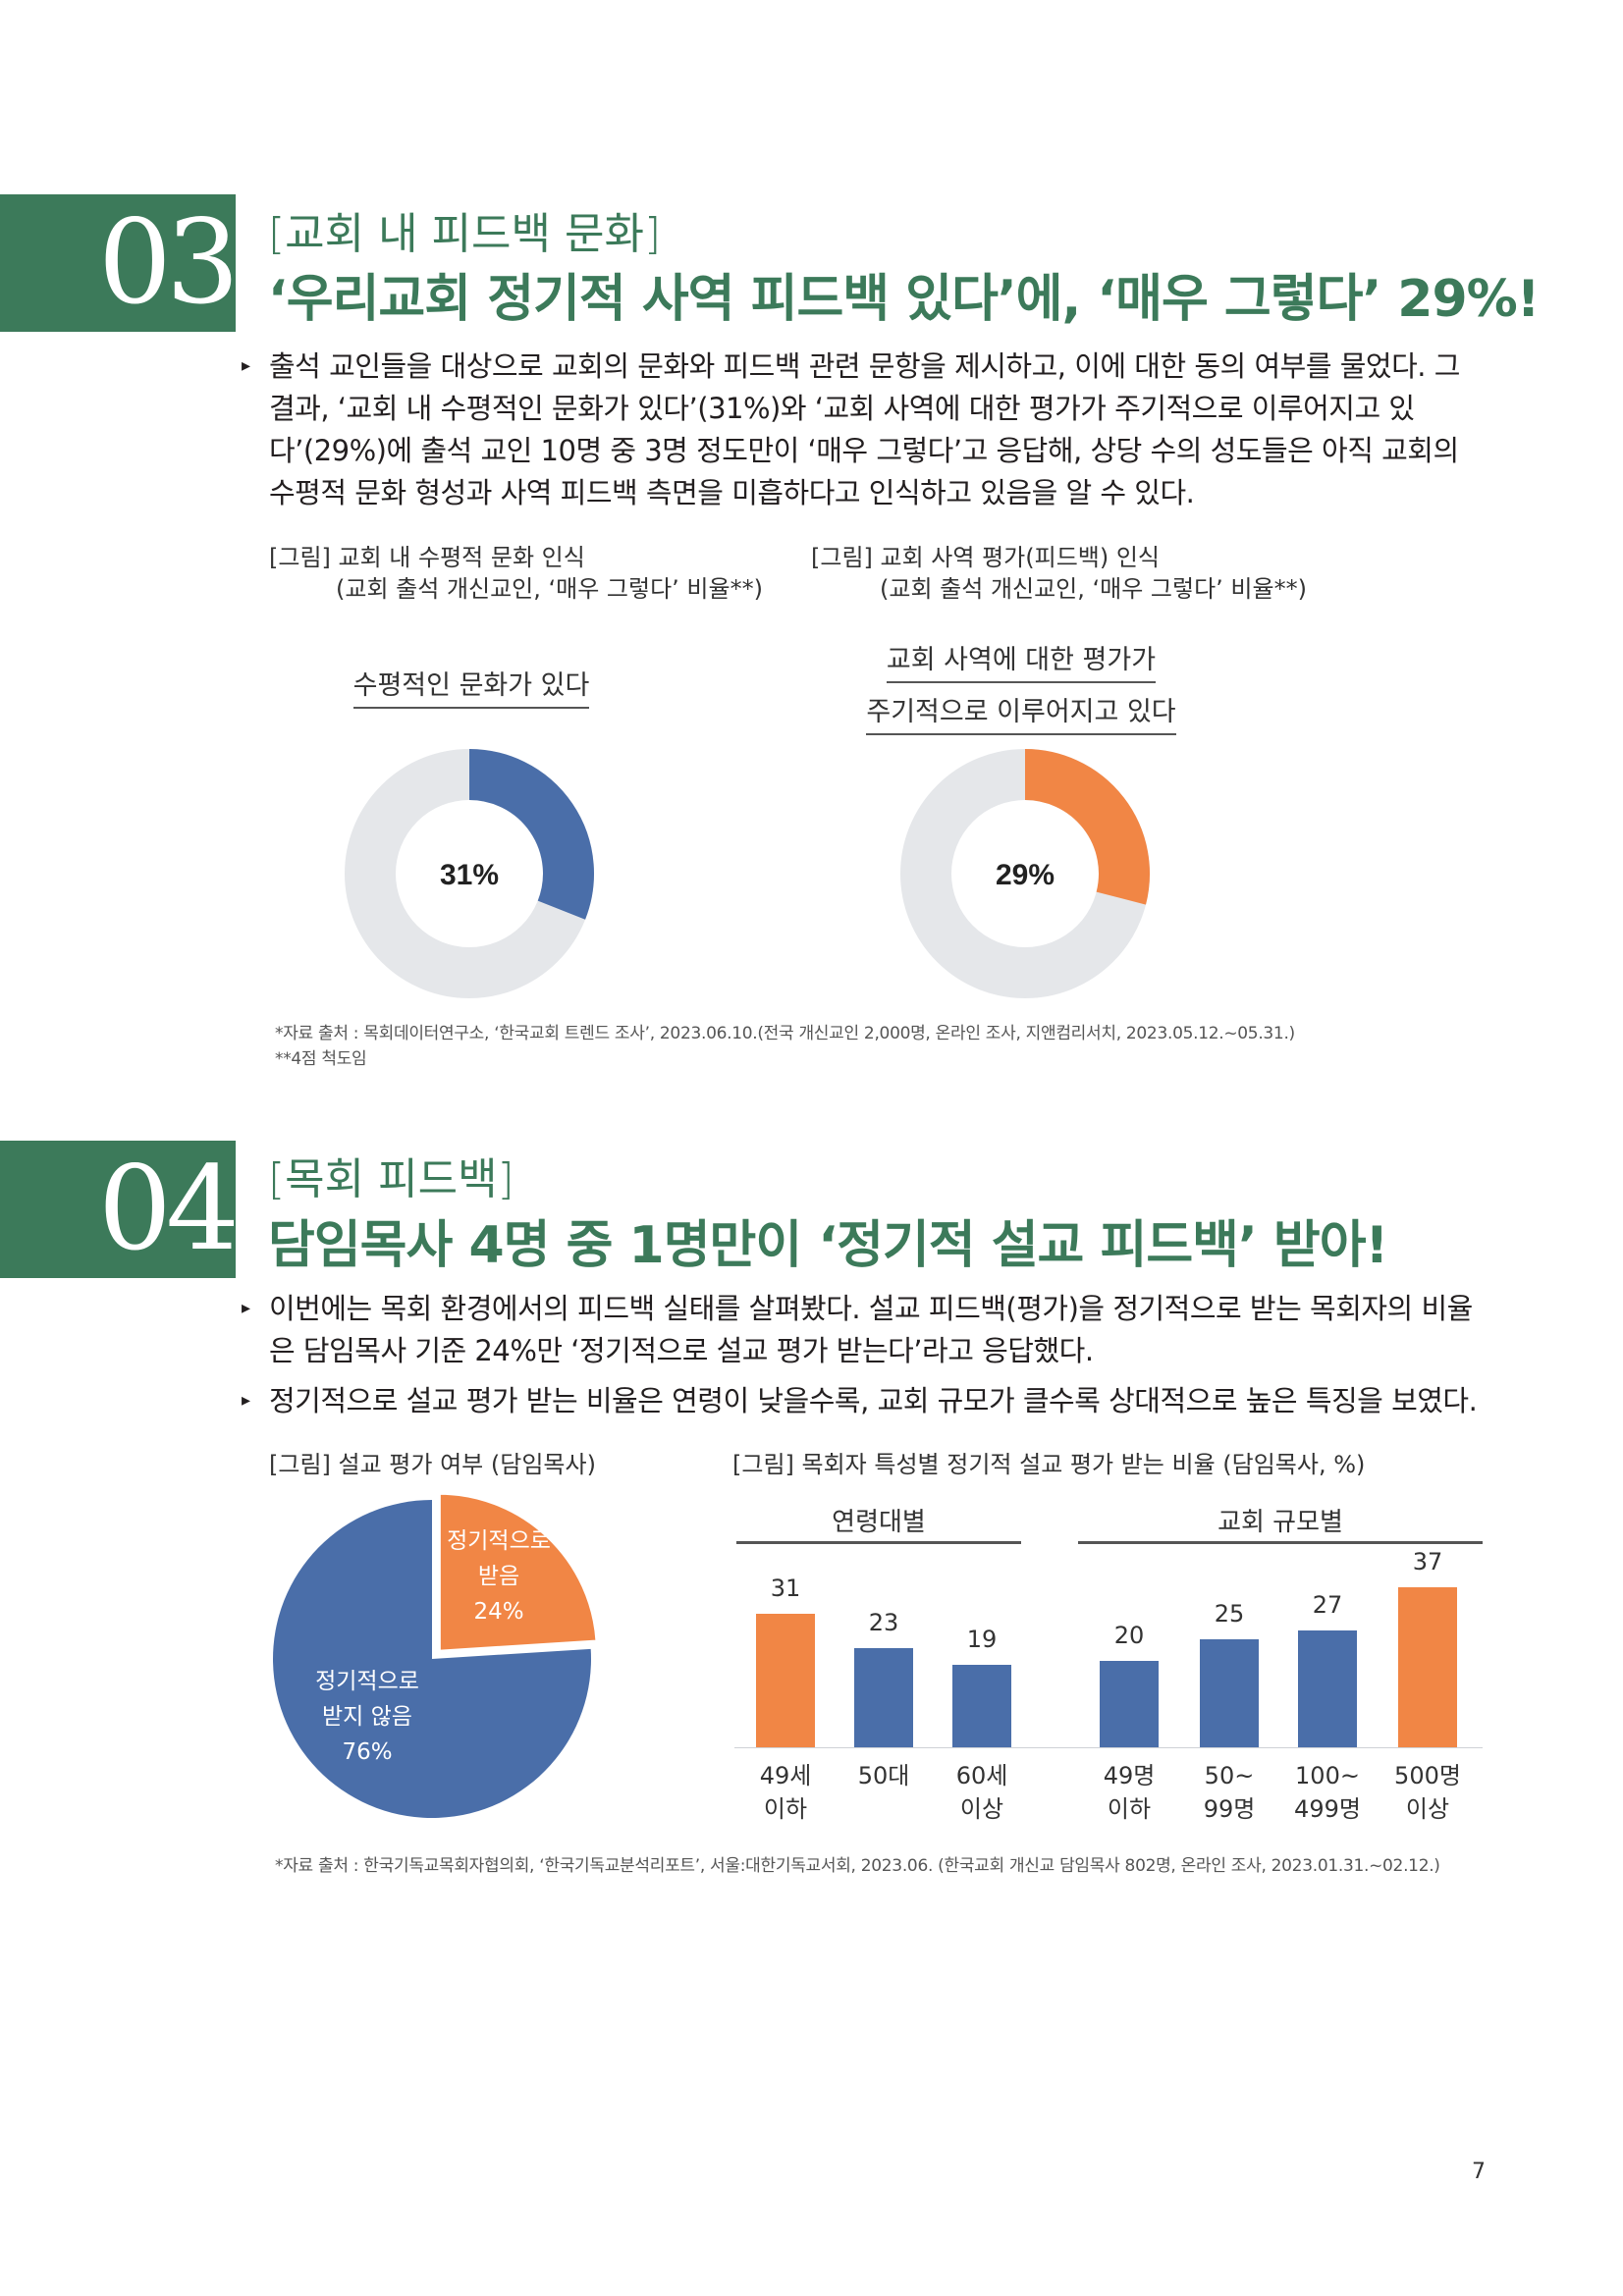 The width and height of the screenshot is (1623, 2296). I want to click on bar-category-label: 49세 이하, so click(785, 1793).